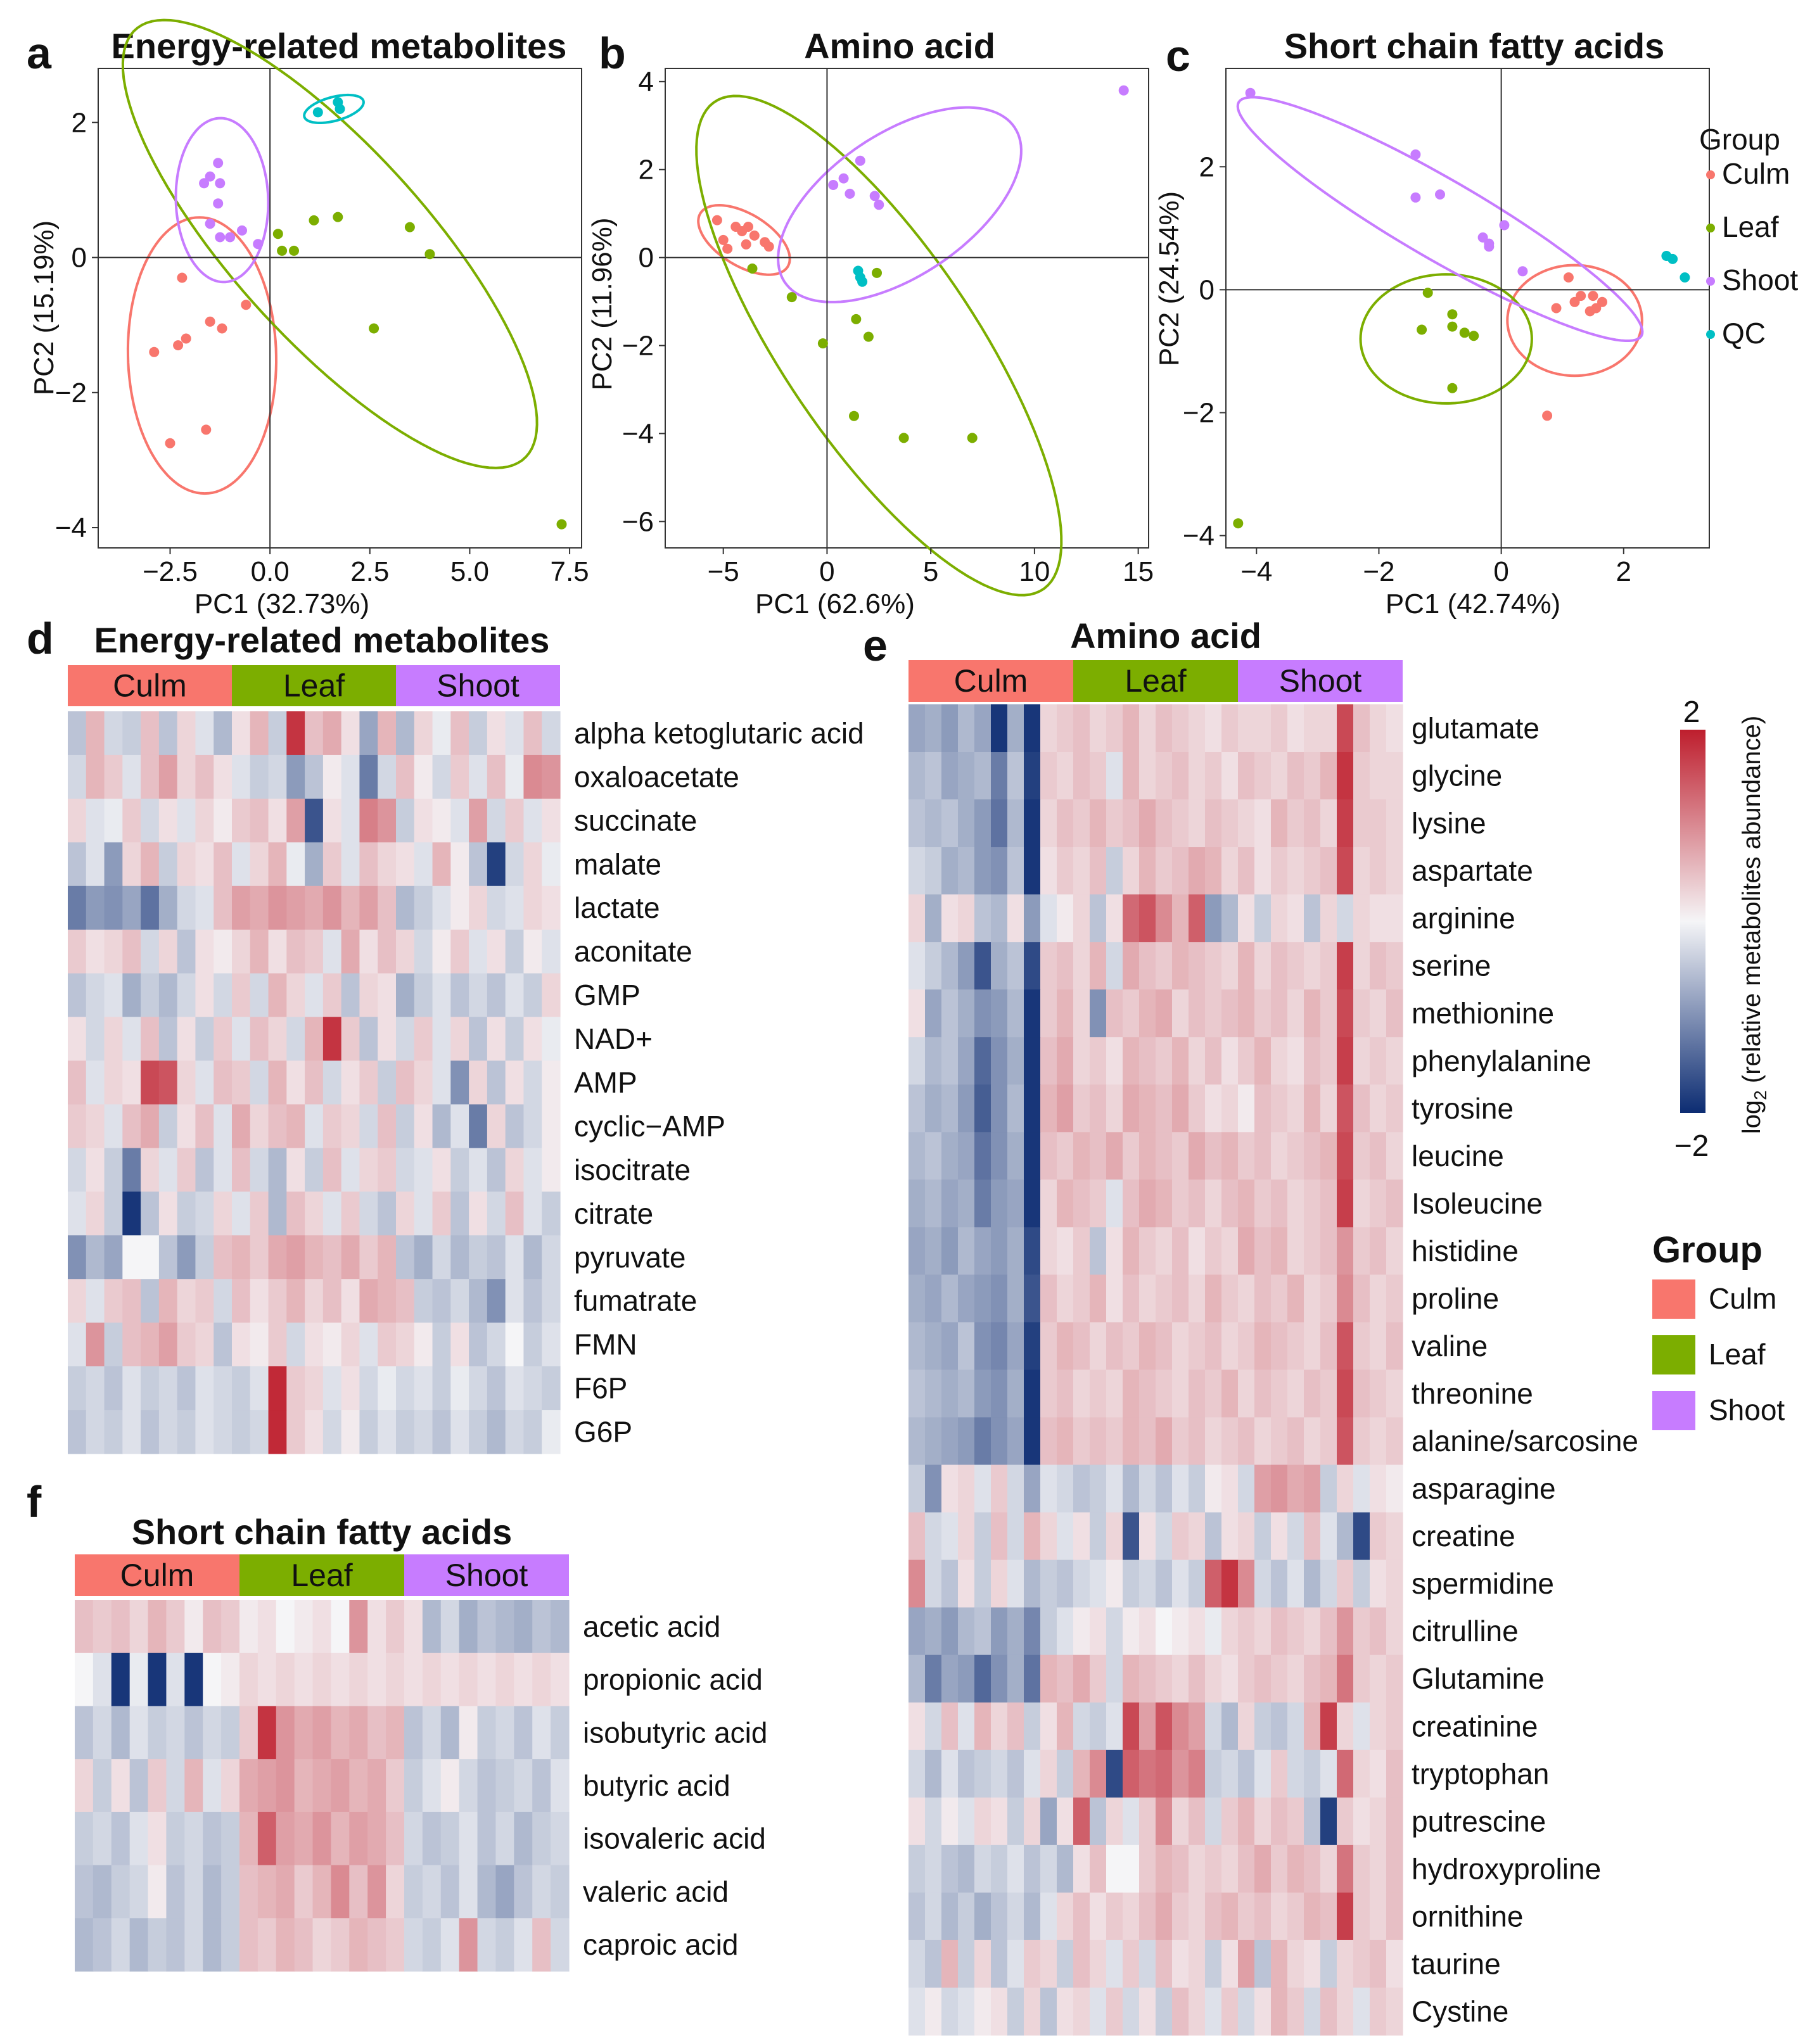 The height and width of the screenshot is (2044, 1817). Describe the element at coordinates (1707, 1250) in the screenshot. I see `legend-title: Group` at that location.